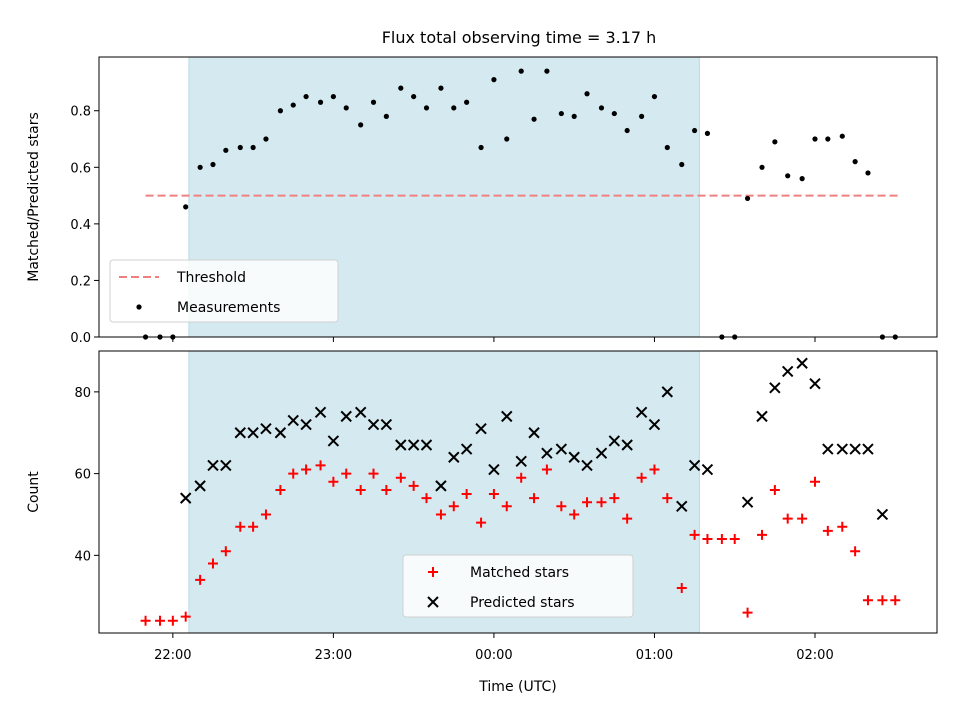 The width and height of the screenshot is (960, 720). I want to click on x-tick-label: 02:00, so click(814, 655).